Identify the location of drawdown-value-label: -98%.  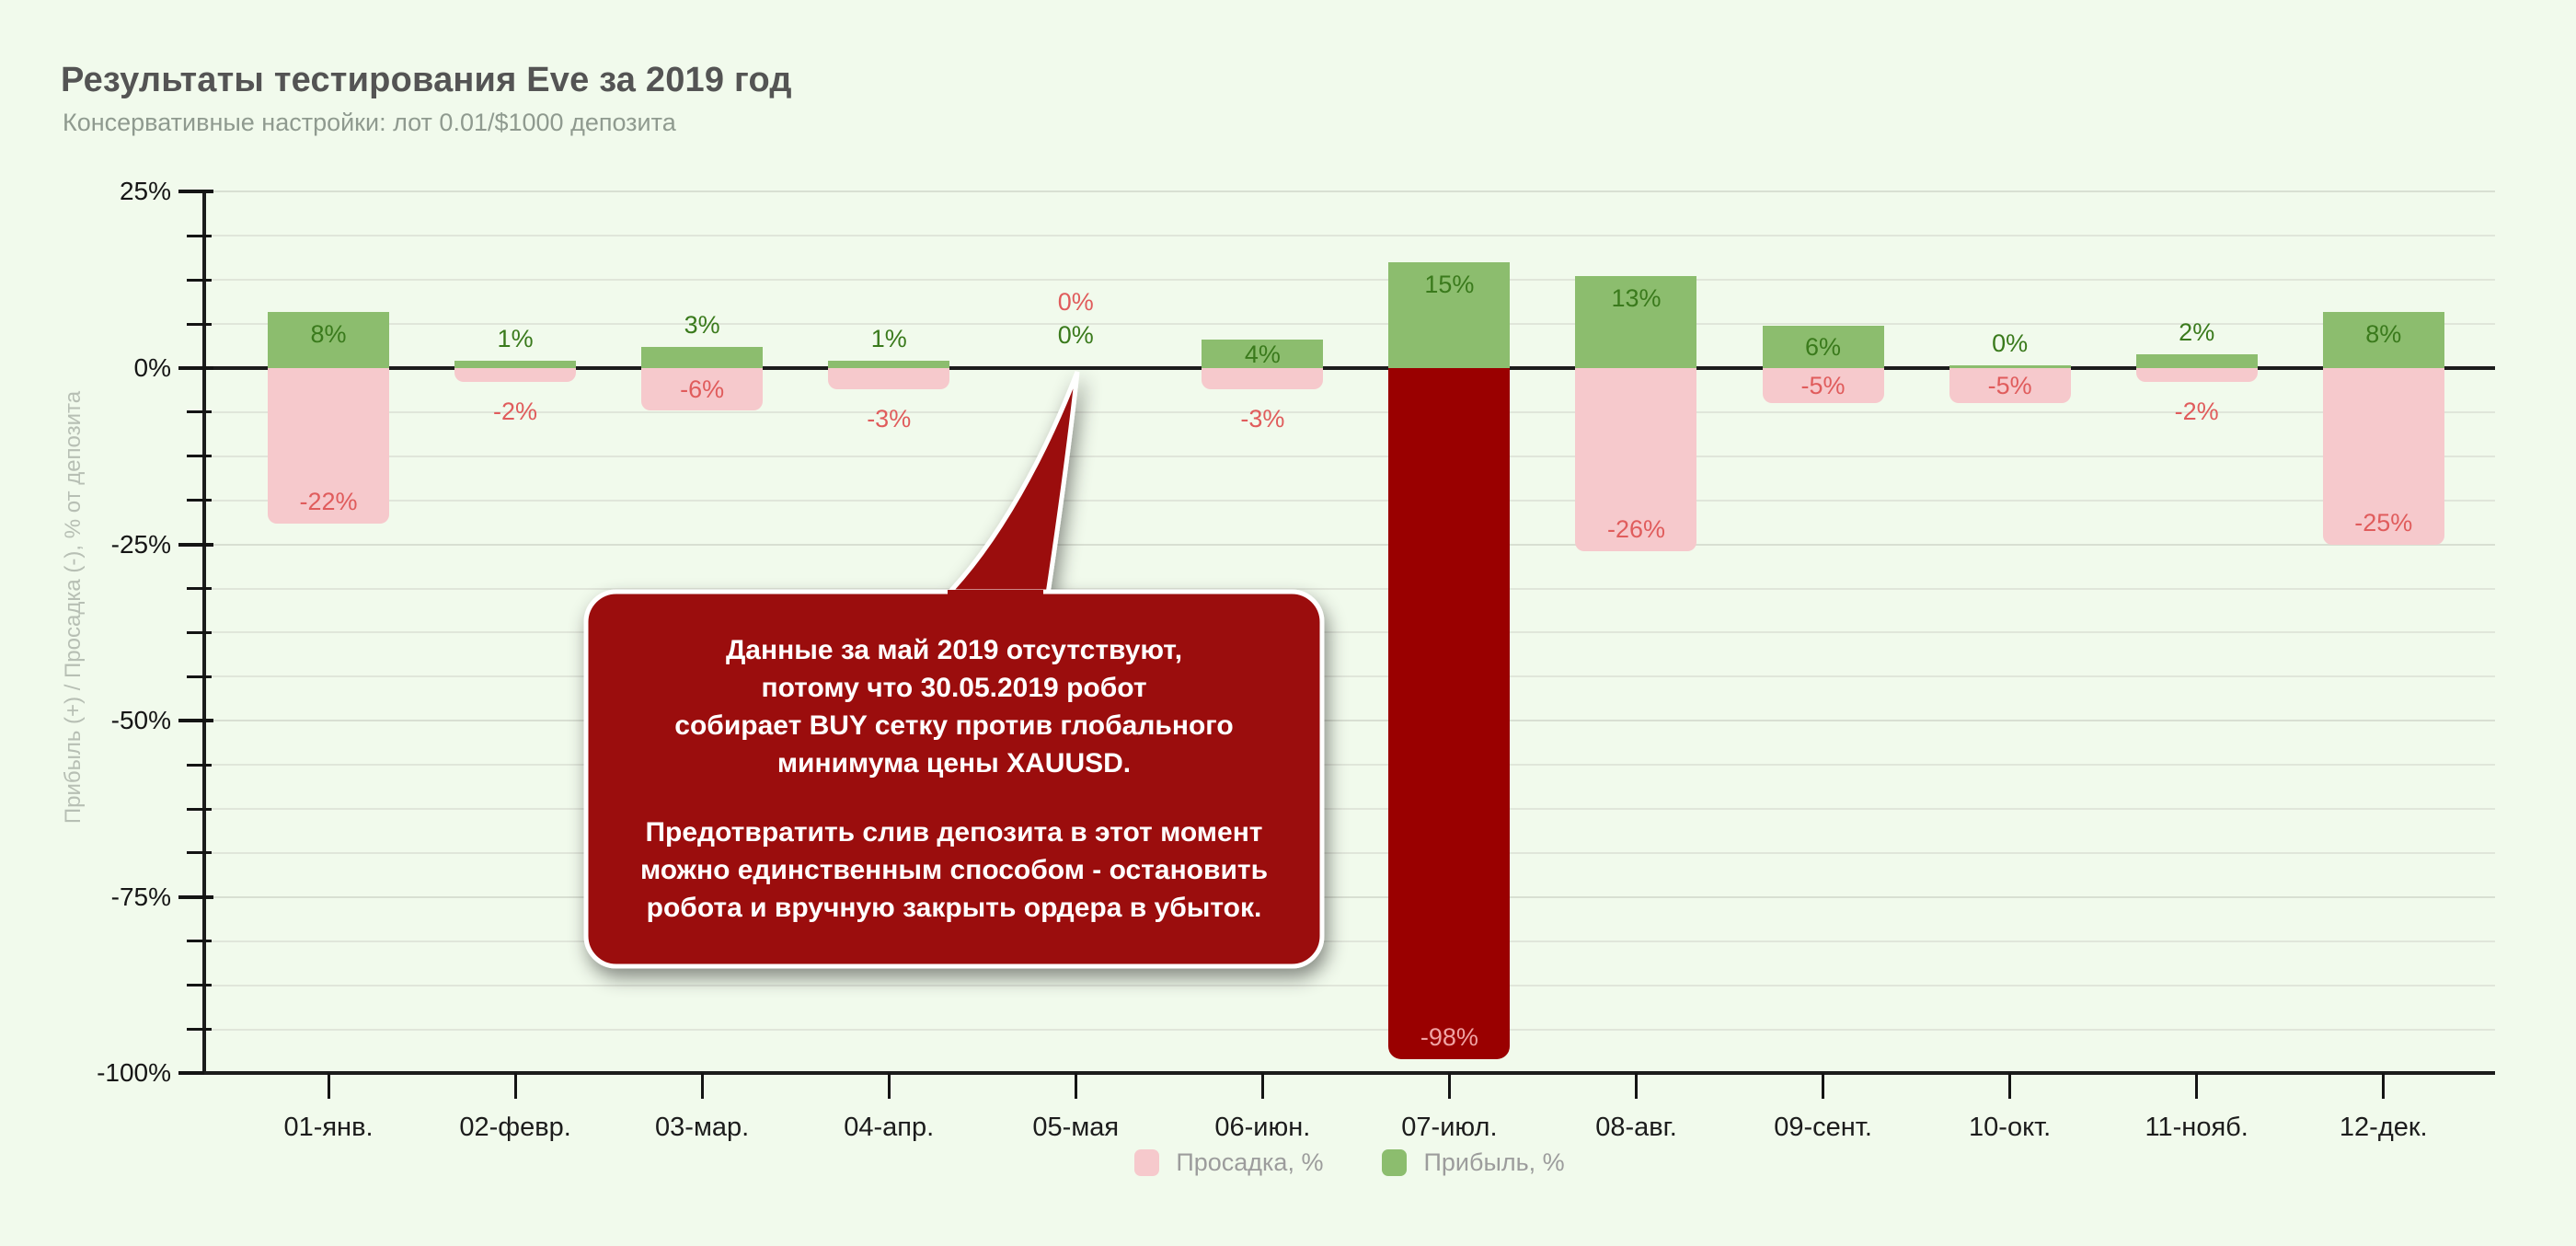
(1449, 1037).